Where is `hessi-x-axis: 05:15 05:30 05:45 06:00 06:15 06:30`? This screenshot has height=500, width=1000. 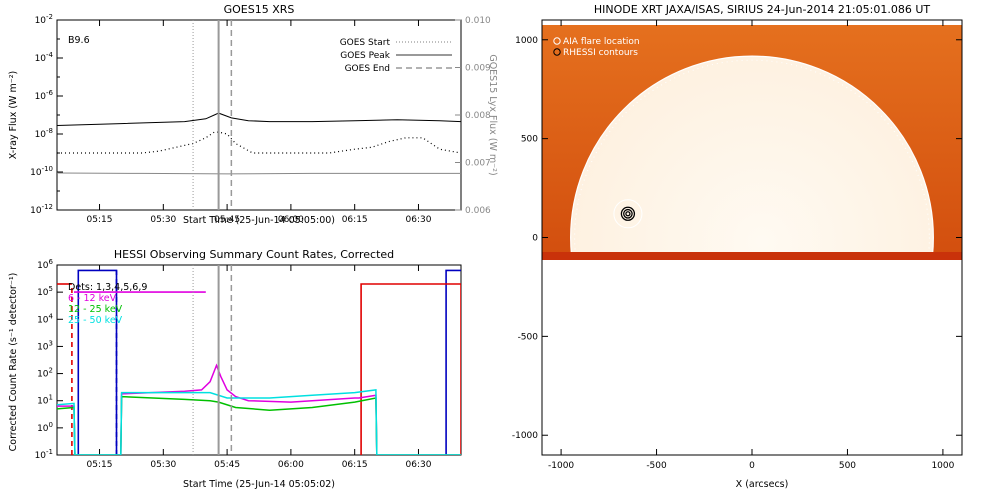 hessi-x-axis: 05:15 05:30 05:45 06:00 06:15 06:30 is located at coordinates (259, 367).